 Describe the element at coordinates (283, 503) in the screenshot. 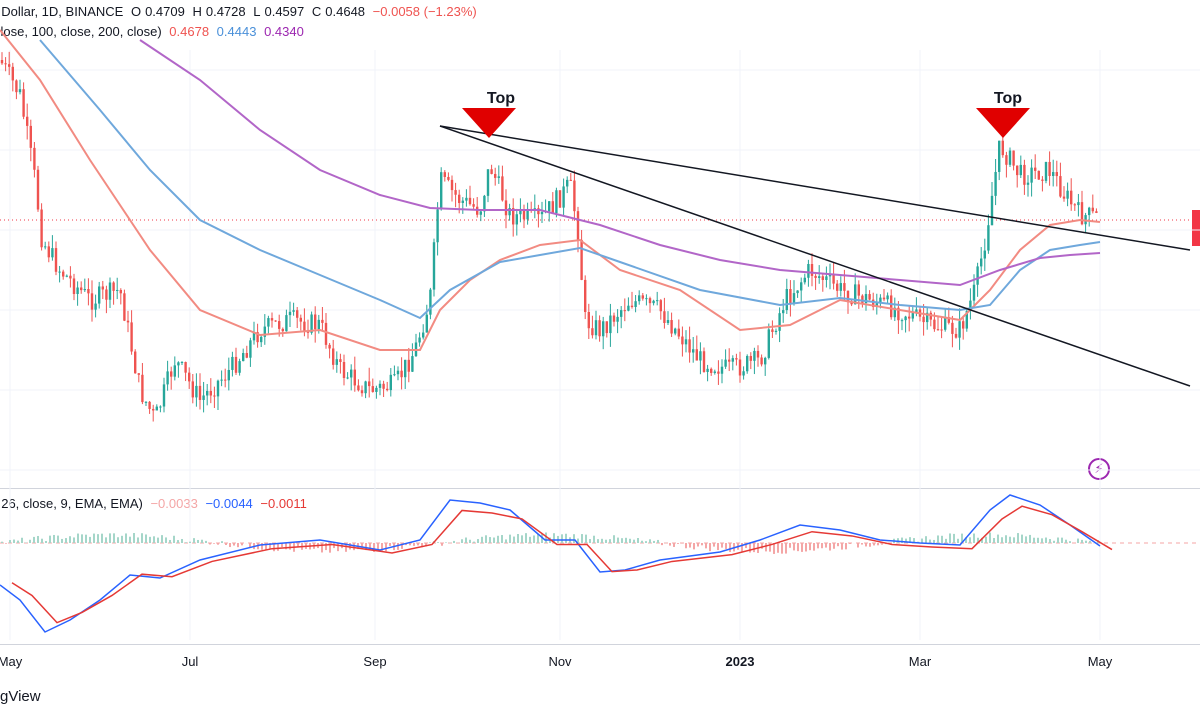

I see `signal-value: −0.0011` at that location.